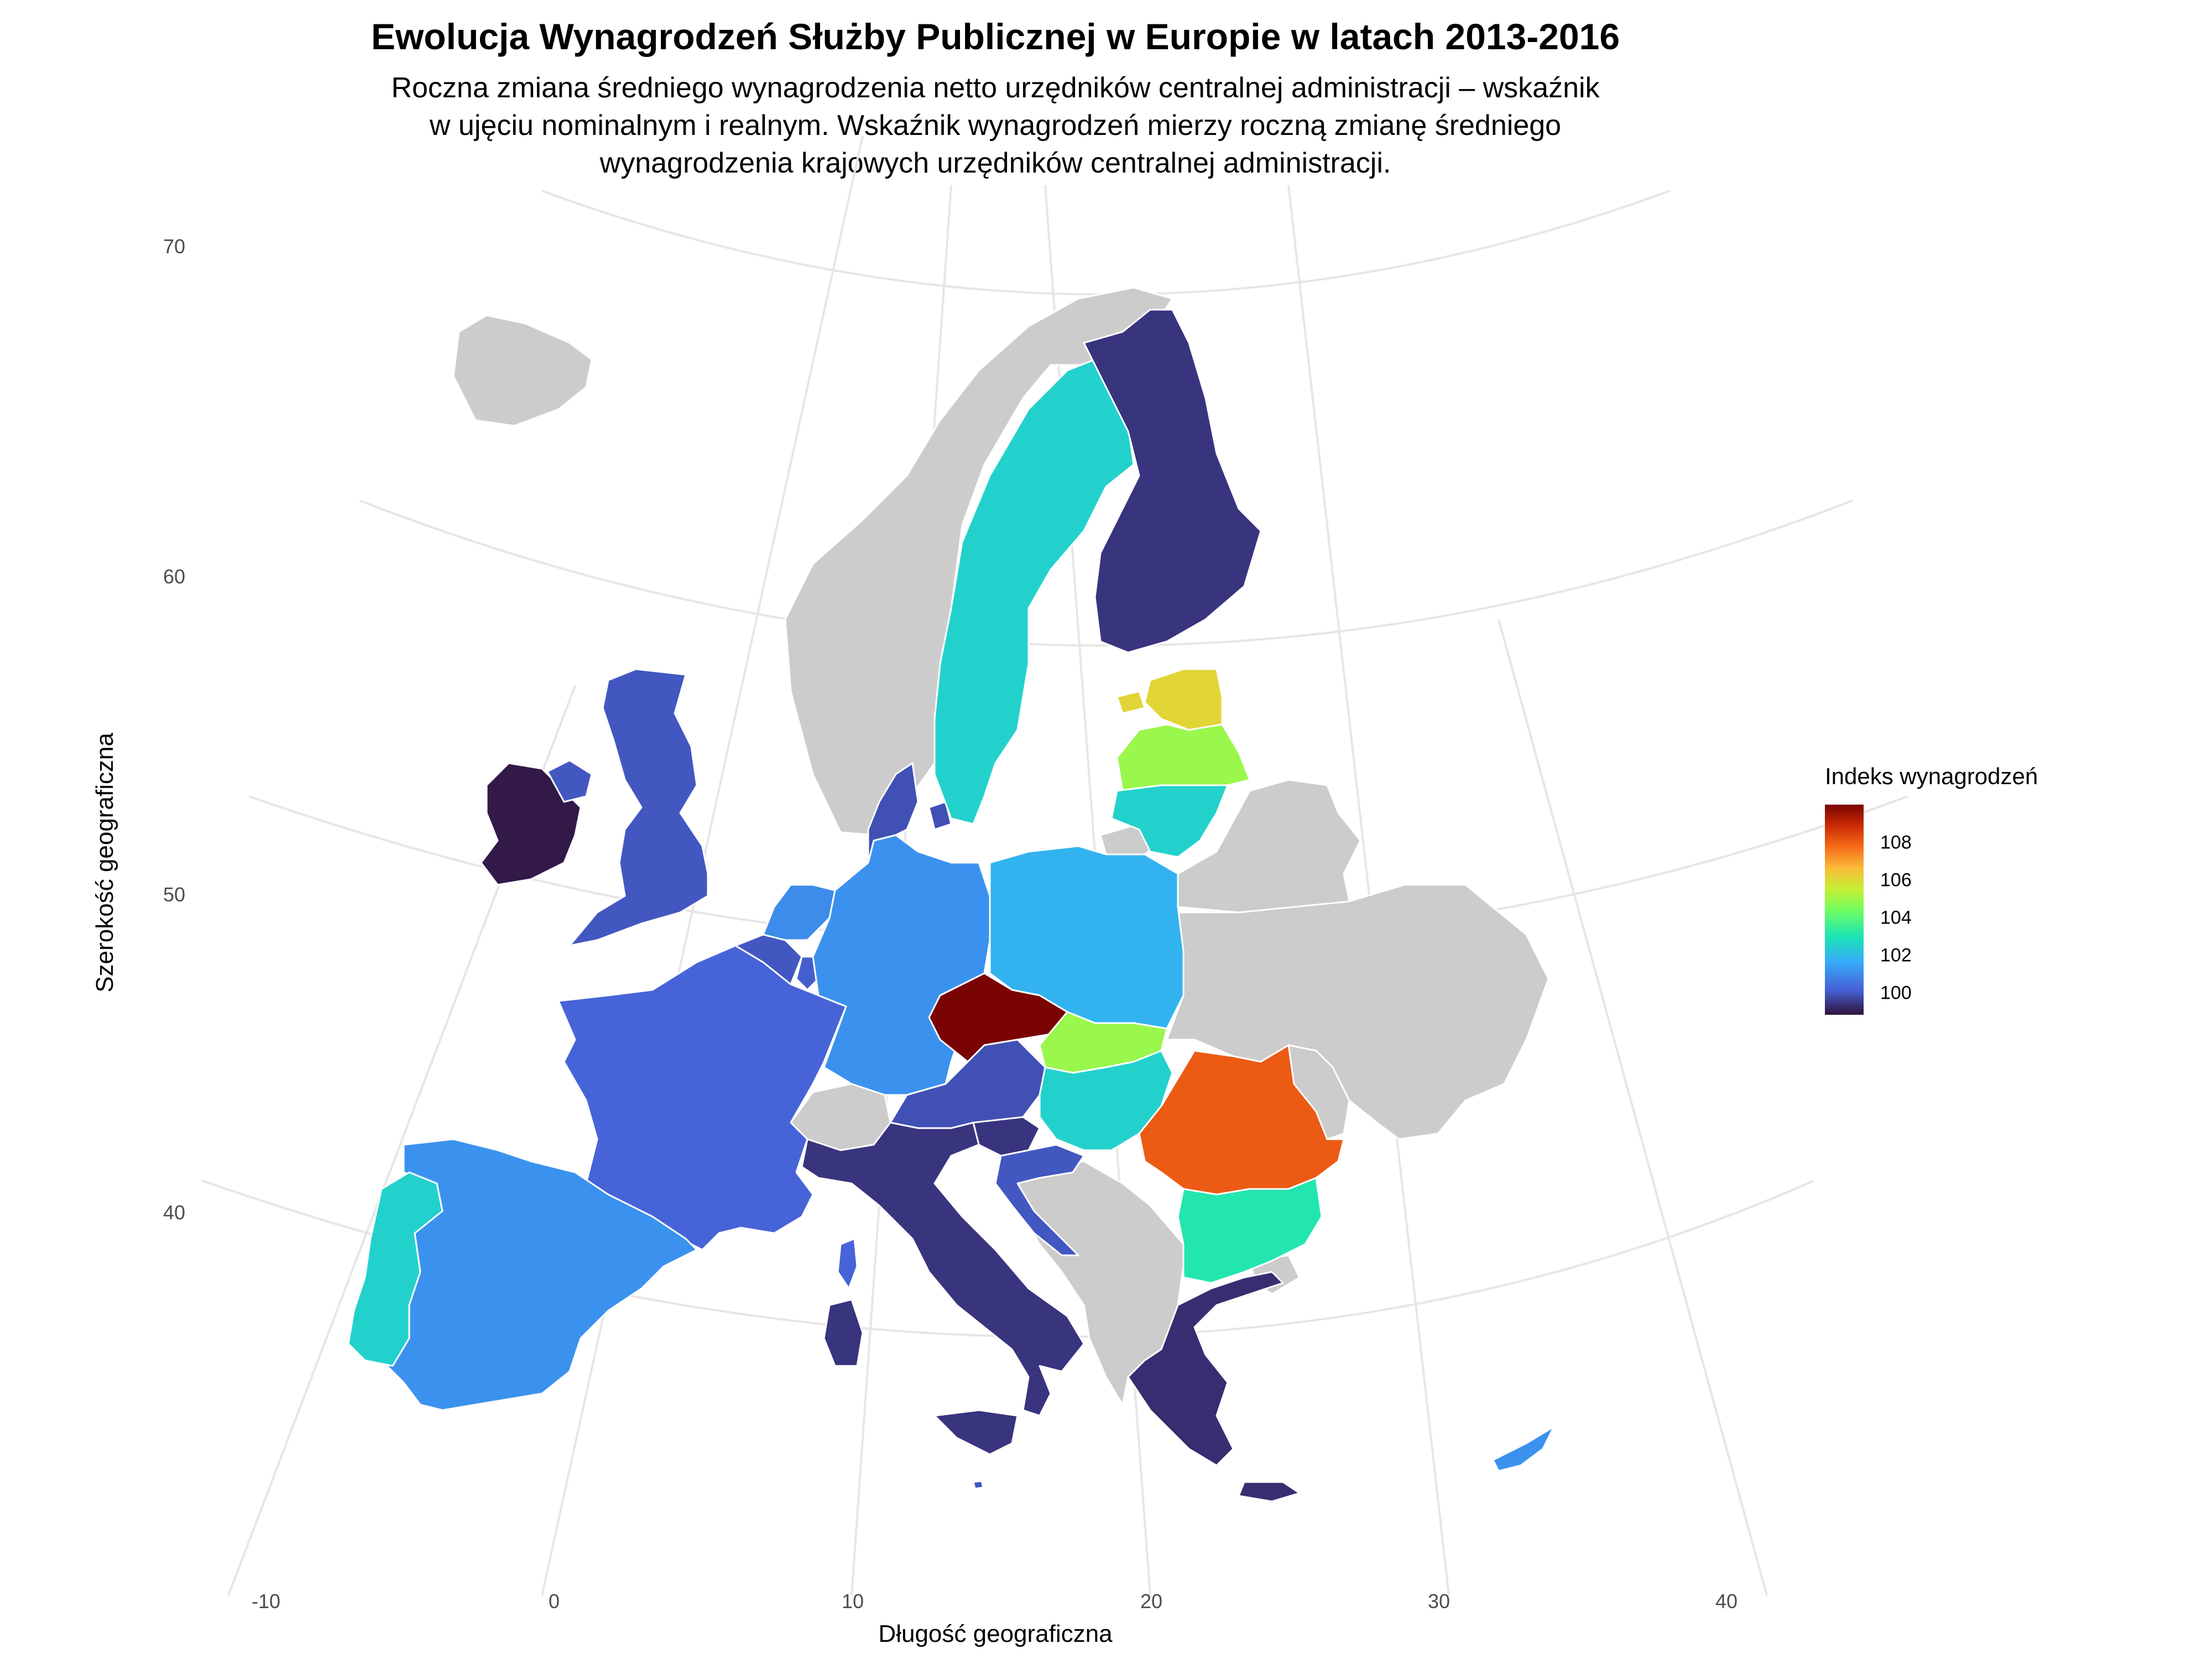  I want to click on x-tick-30: 30, so click(1439, 1602).